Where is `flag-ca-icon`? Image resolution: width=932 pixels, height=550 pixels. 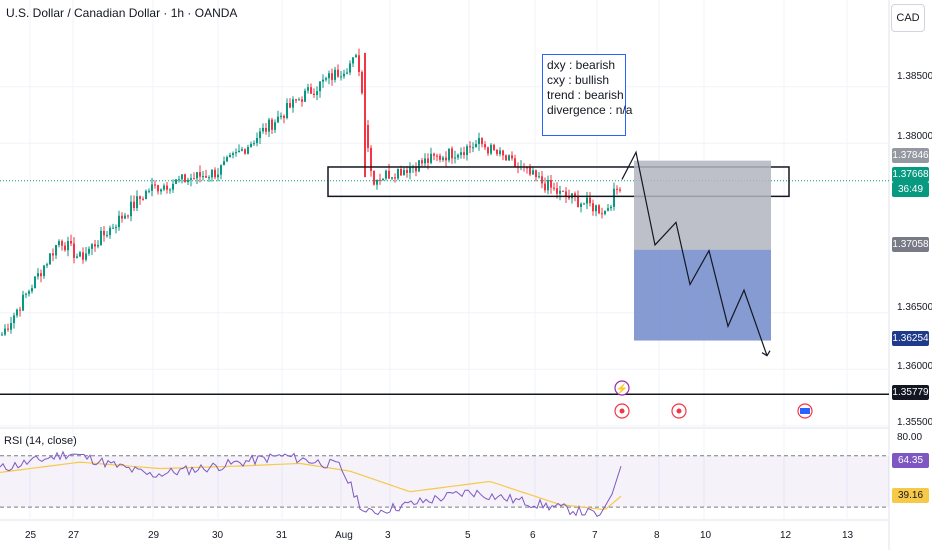 flag-ca-icon is located at coordinates (622, 411).